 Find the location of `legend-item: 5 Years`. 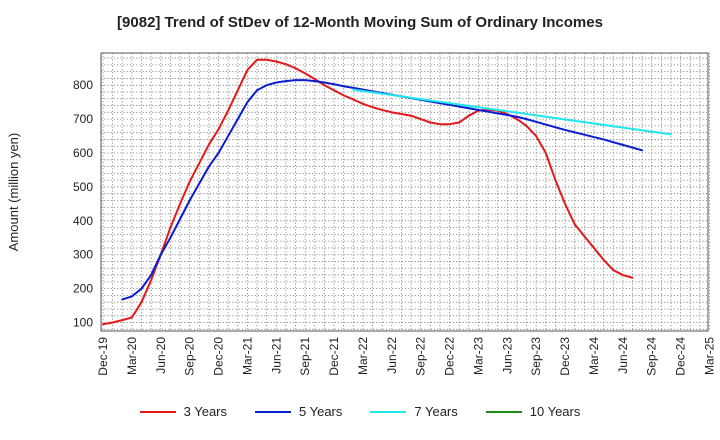

legend-item: 5 Years is located at coordinates (298, 411).